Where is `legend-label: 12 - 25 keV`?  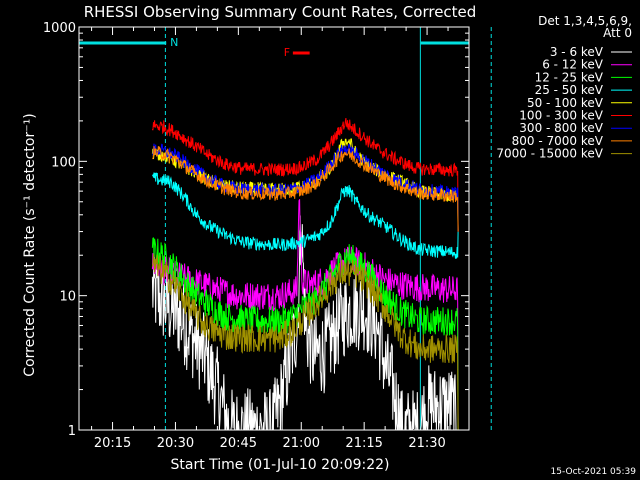 legend-label: 12 - 25 keV is located at coordinates (569, 77).